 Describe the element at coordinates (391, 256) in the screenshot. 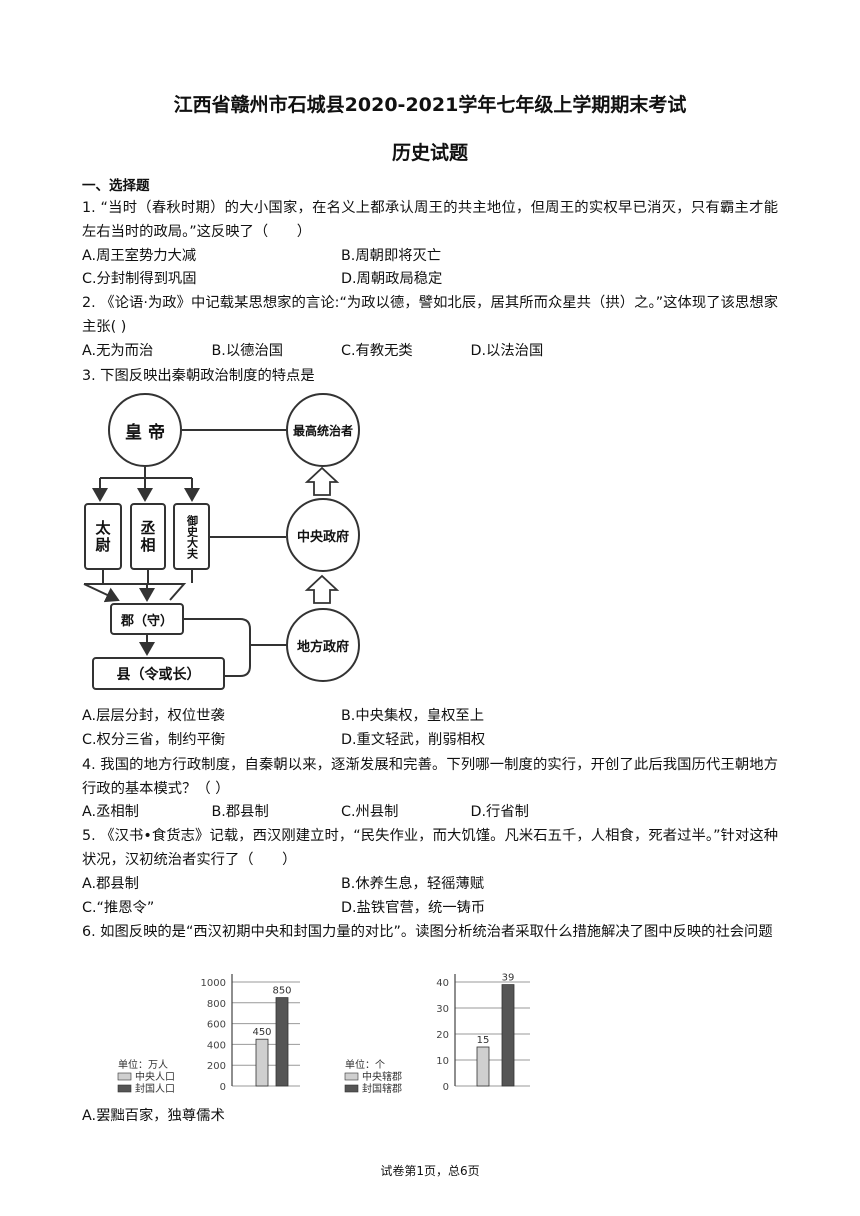

I see `answer-option: B.周朝即将灭亡` at that location.